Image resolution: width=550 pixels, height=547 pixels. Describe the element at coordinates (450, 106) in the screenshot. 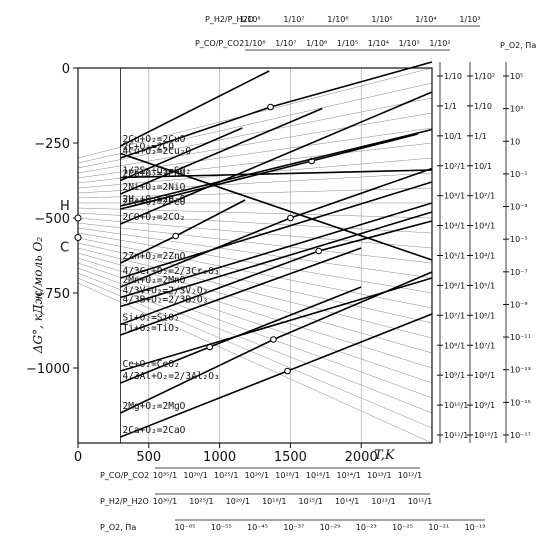

I see `right-scale-label: 1/1` at that location.